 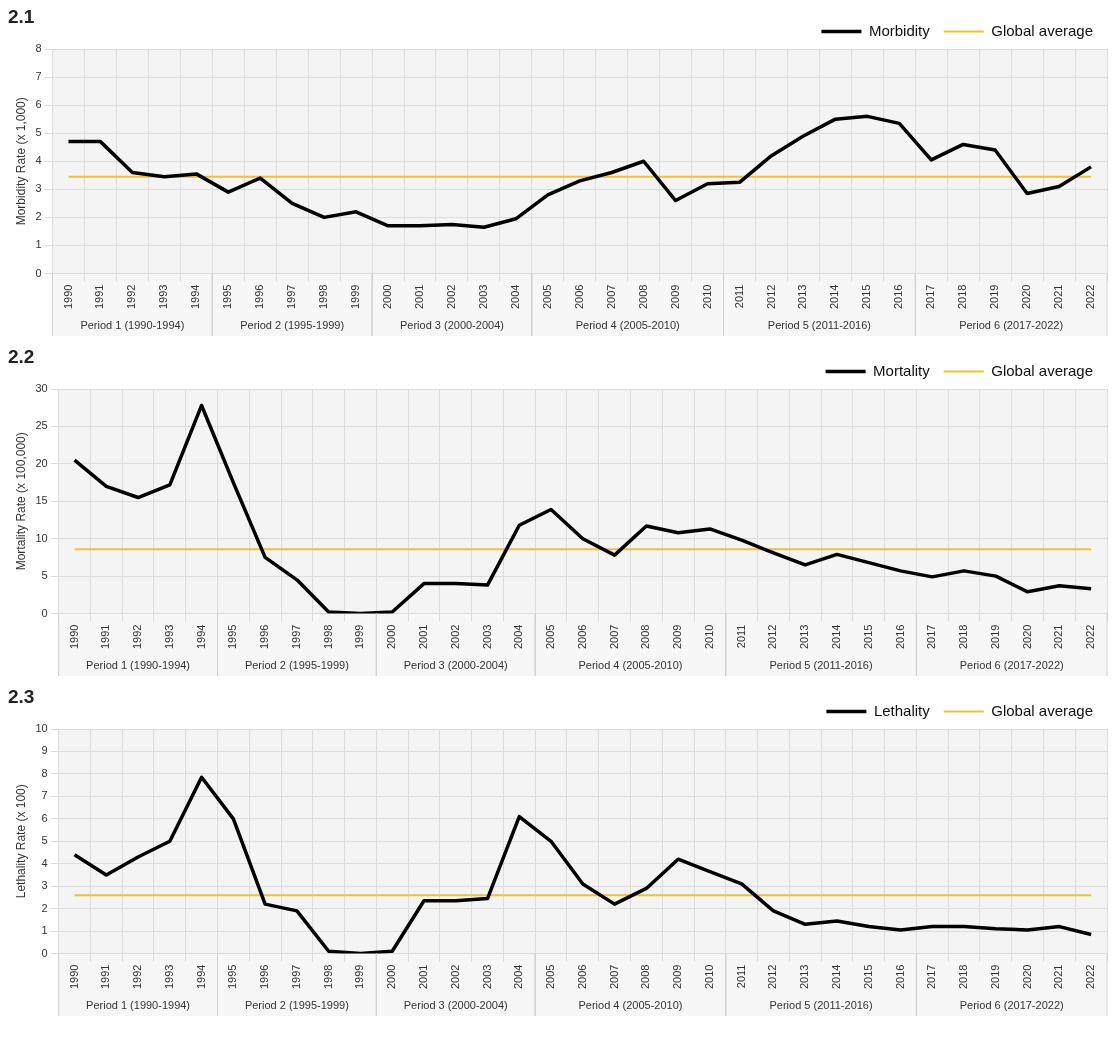 What do you see at coordinates (21, 357) in the screenshot?
I see `chart-title: 2.2` at bounding box center [21, 357].